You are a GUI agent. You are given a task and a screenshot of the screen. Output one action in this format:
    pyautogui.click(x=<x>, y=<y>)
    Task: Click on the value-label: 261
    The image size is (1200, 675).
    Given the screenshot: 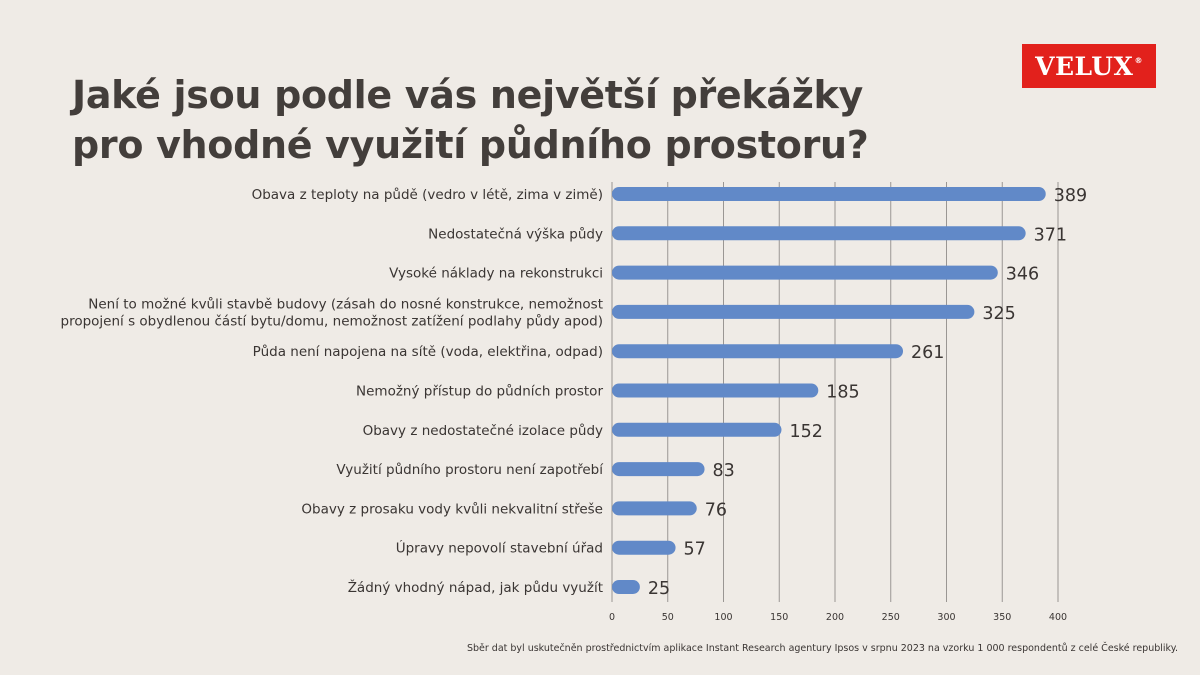 What is the action you would take?
    pyautogui.click(x=927, y=353)
    